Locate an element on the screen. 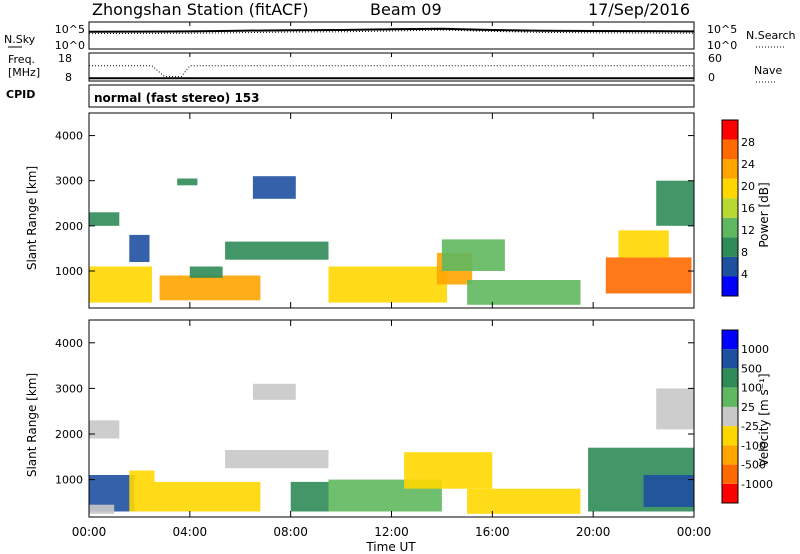 This screenshot has height=554, width=800. freq-tick-top: 18 is located at coordinates (65, 58).